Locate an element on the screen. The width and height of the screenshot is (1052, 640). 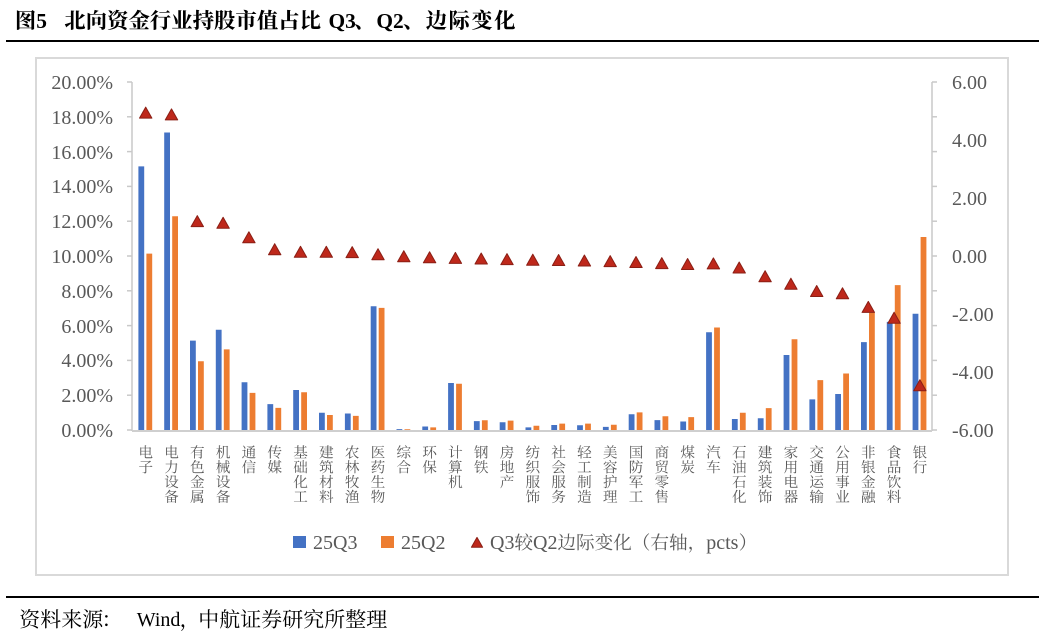
svg-text: 5 is located at coordinates (41, 21).